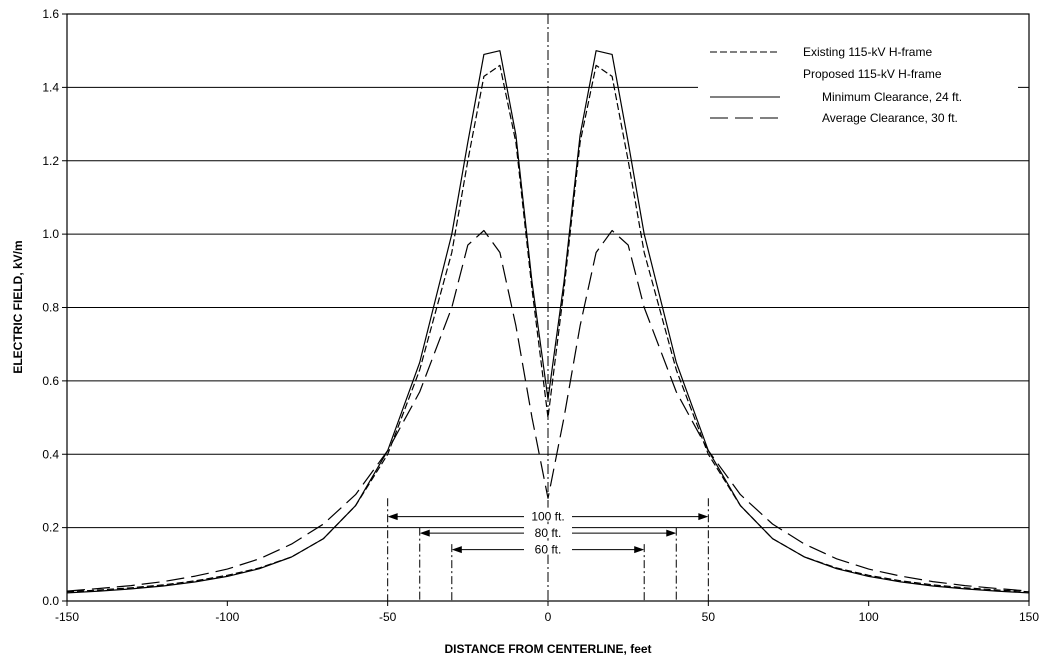 The height and width of the screenshot is (660, 1046). What do you see at coordinates (50, 454) in the screenshot?
I see `y-tick-label: 0.4` at bounding box center [50, 454].